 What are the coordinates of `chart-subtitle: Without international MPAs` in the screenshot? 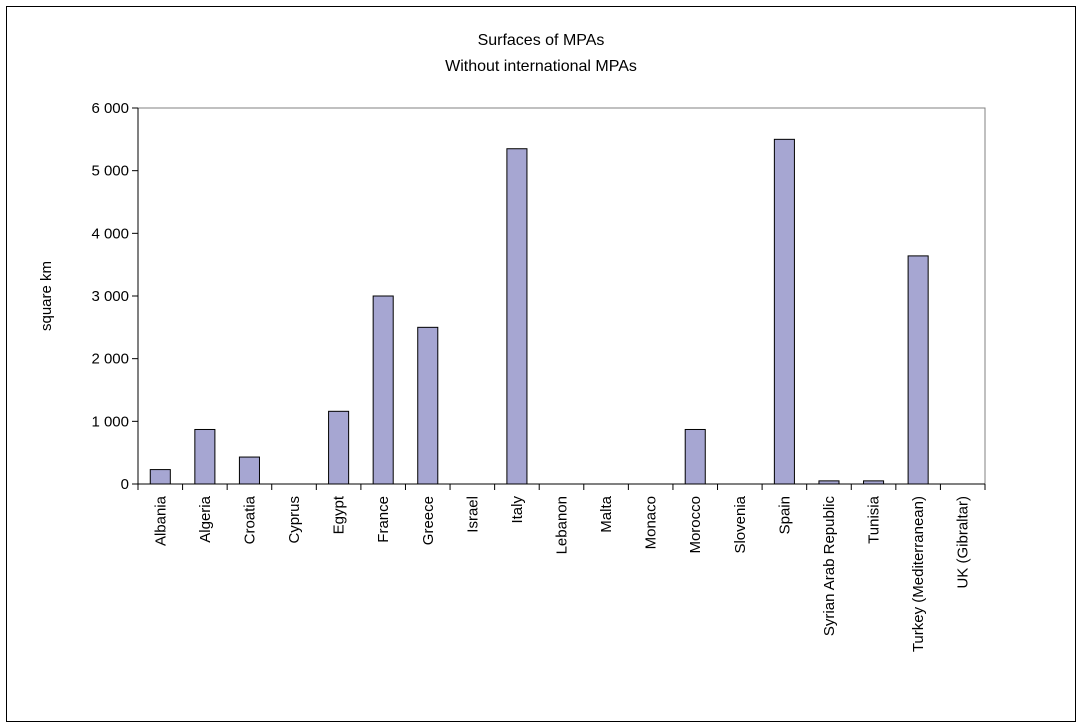 It's located at (541, 66).